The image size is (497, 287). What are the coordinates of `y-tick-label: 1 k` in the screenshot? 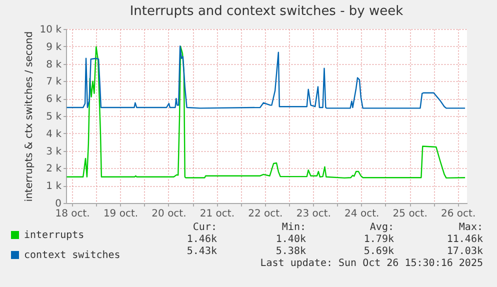 It's located at (54, 186).